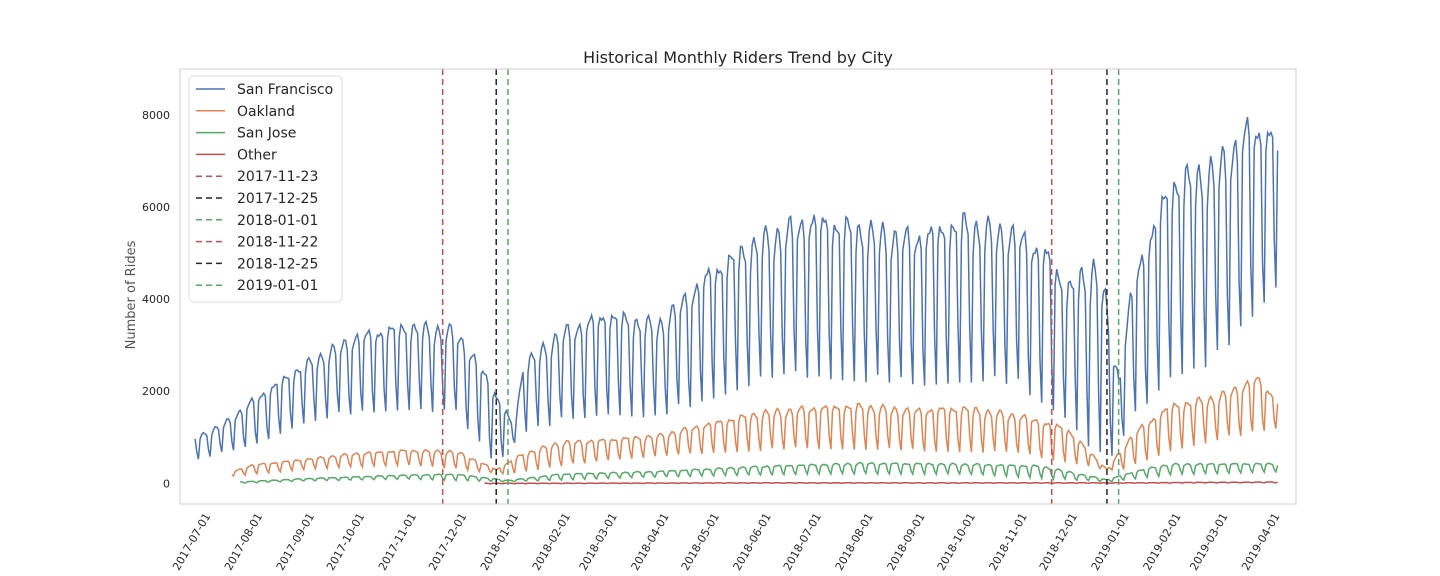  What do you see at coordinates (285, 90) in the screenshot?
I see `legend-label: San Francisco` at bounding box center [285, 90].